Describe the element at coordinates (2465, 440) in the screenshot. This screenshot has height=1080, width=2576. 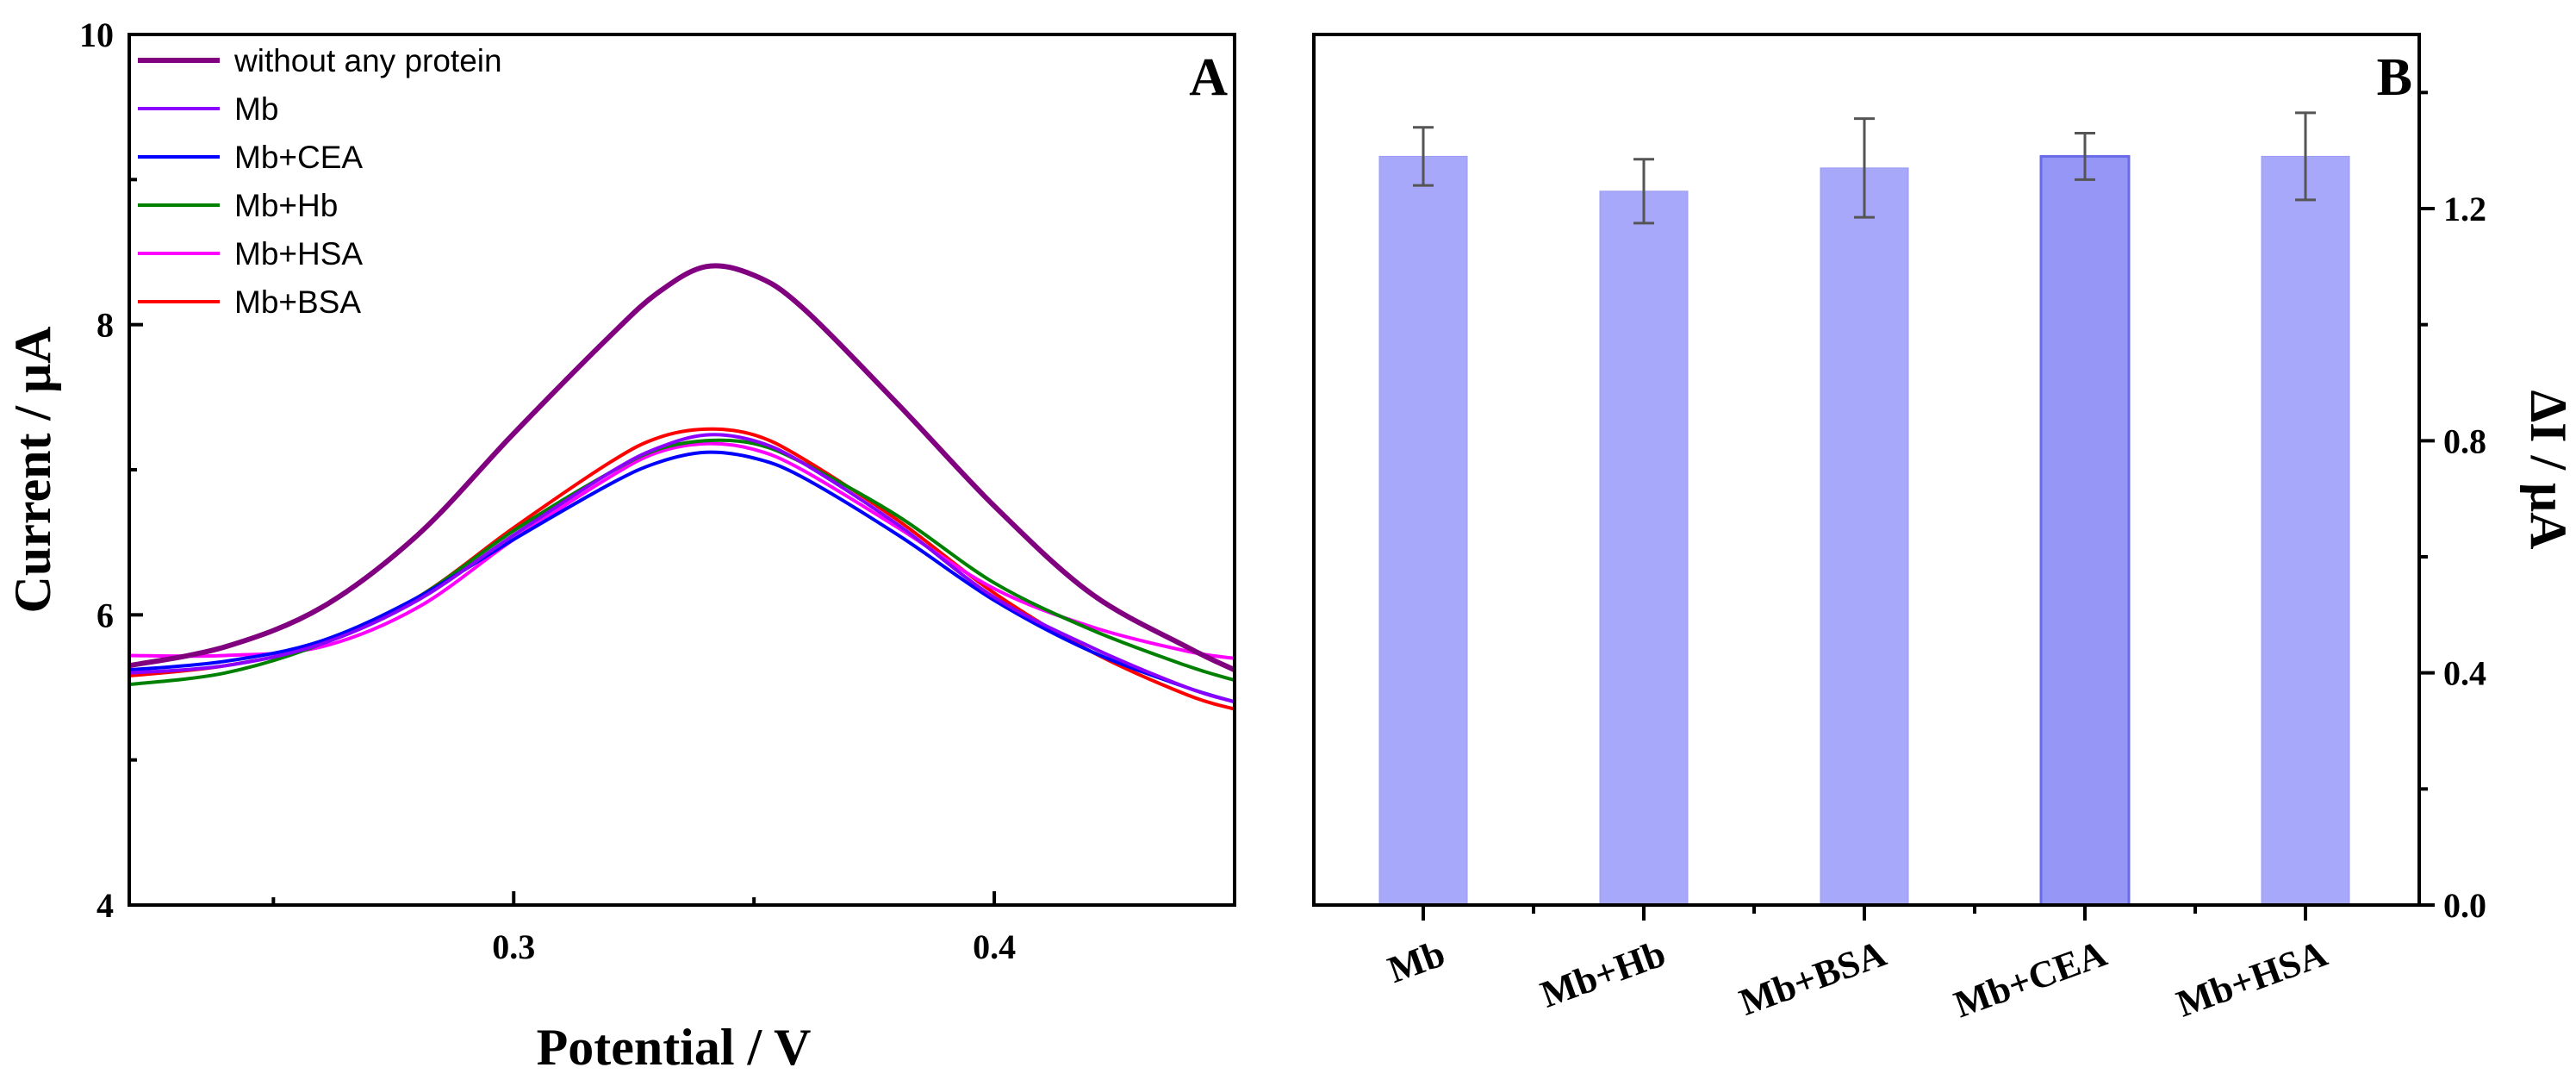
I see `b-y-tick-label: 0.8` at that location.